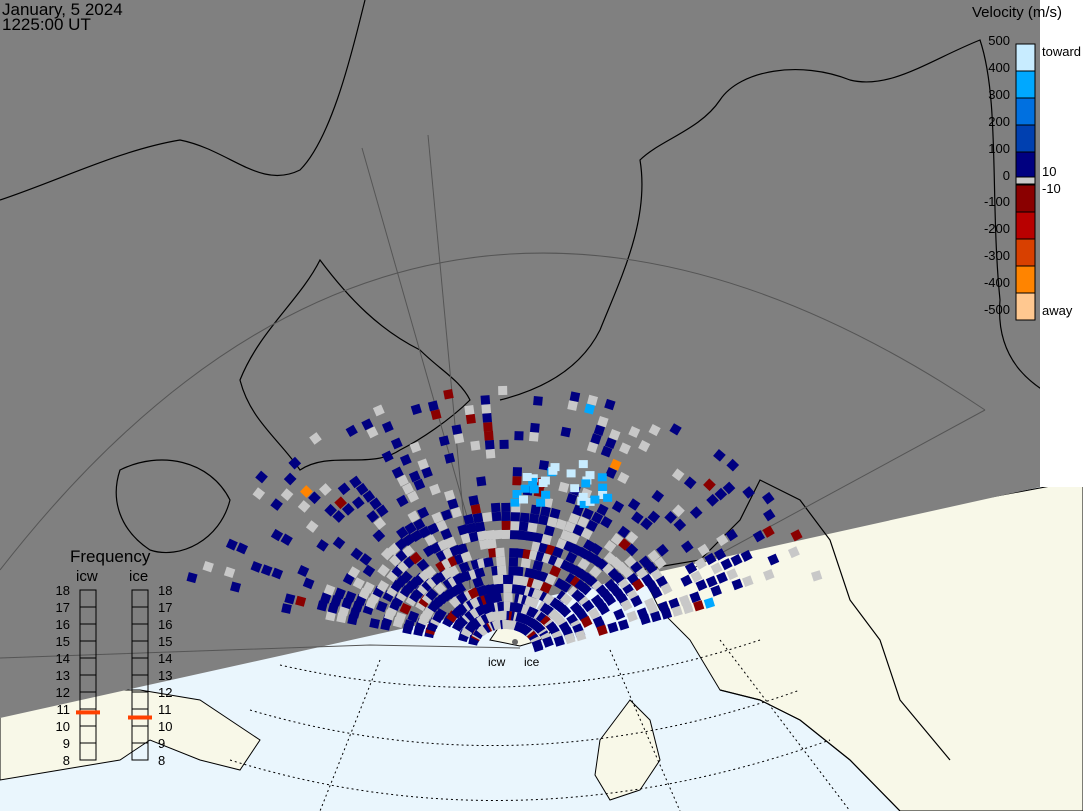 The image size is (1083, 811). Describe the element at coordinates (1006, 175) in the screenshot. I see `colorbar-tick-label: 0` at that location.